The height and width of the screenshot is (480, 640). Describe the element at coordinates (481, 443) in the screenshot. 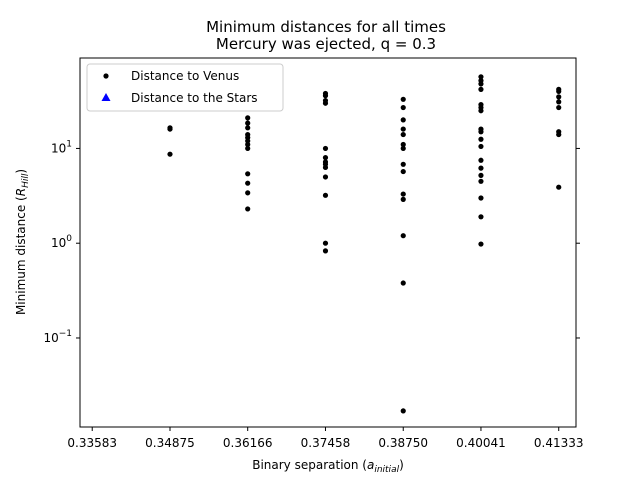

I see `x-tick-label: 0.40041` at that location.